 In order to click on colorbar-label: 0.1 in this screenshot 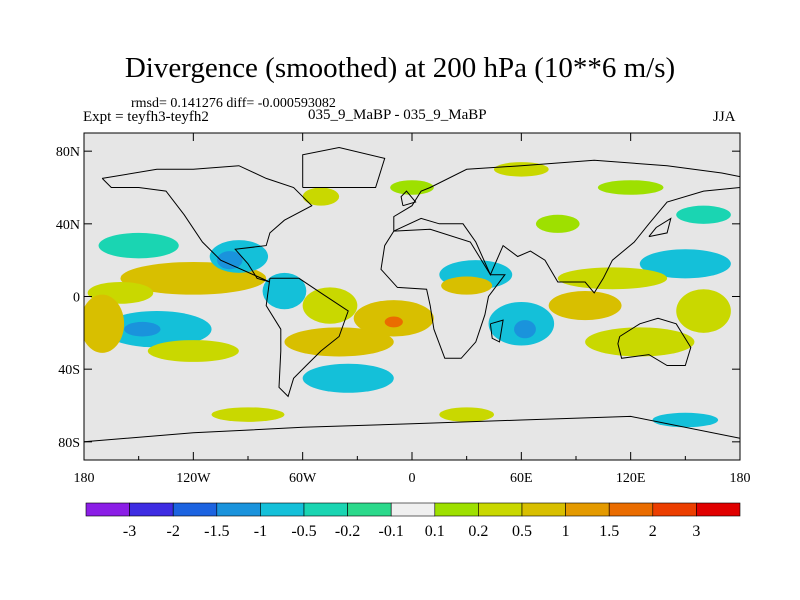, I will do `click(435, 531)`.